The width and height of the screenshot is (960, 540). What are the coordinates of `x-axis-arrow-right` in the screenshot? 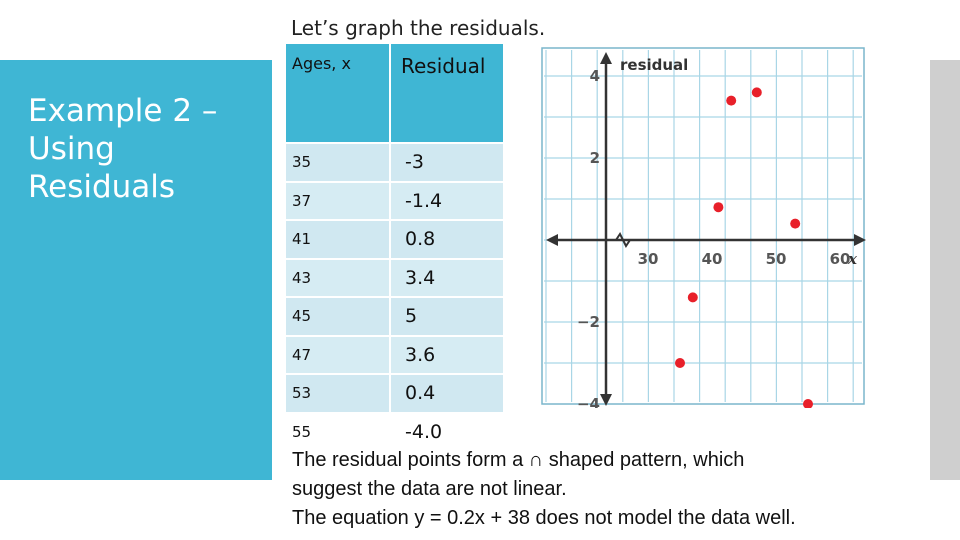 It's located at (860, 240).